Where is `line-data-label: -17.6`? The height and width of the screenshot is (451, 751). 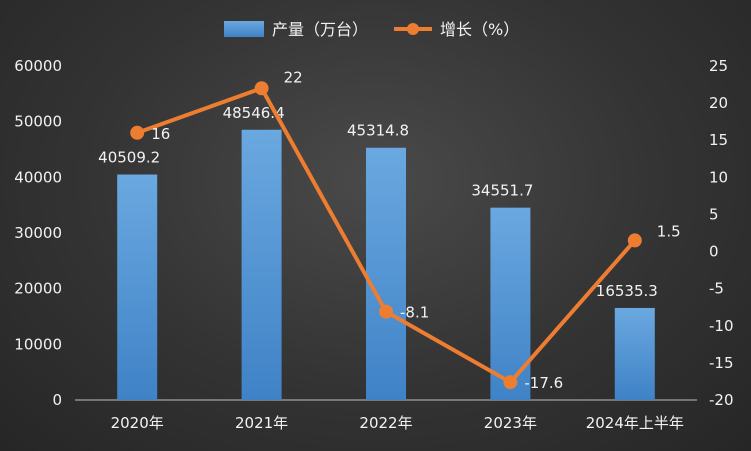 line-data-label: -17.6 is located at coordinates (543, 383).